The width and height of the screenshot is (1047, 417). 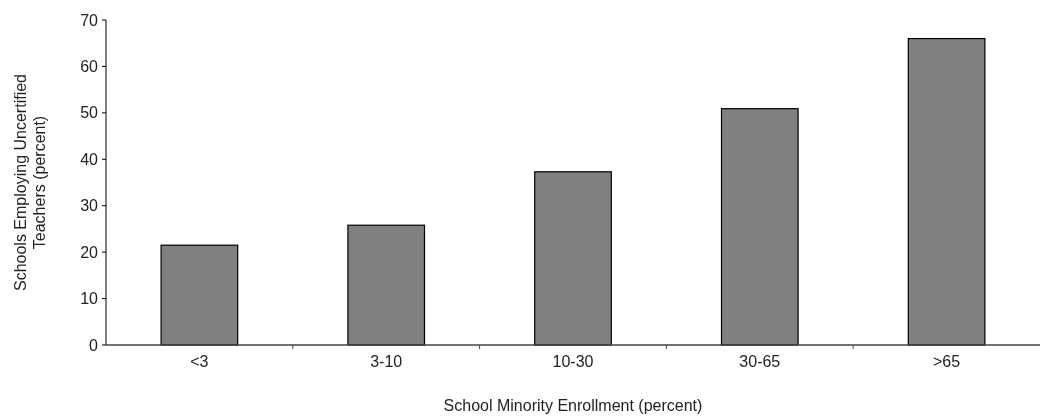 What do you see at coordinates (760, 361) in the screenshot?
I see `x-tick-label: 30-65` at bounding box center [760, 361].